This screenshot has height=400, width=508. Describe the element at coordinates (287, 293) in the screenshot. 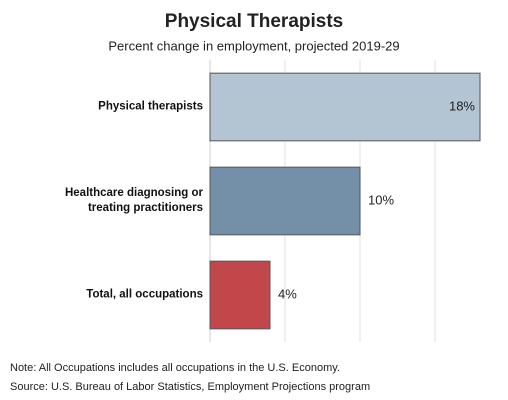

I see `value-label: 4%` at that location.